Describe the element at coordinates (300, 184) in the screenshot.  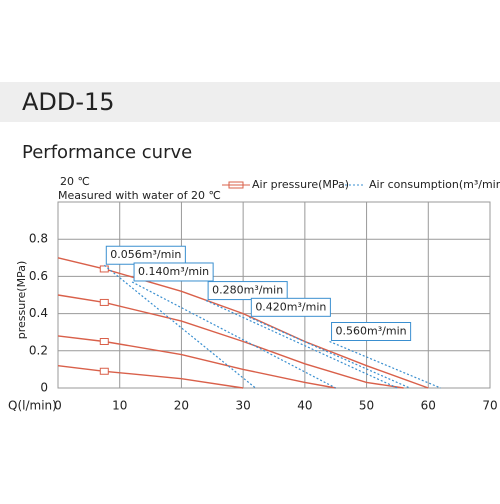
I see `legend-label: Air pressure(MPa)` at that location.